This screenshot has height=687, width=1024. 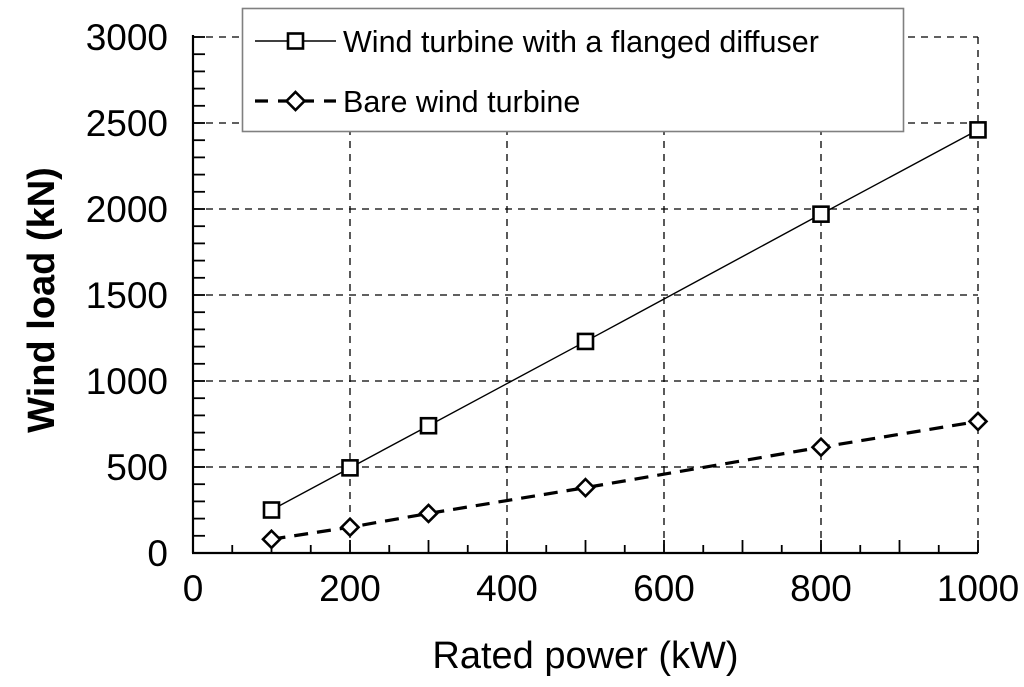 I want to click on legend-border, so click(x=573, y=70).